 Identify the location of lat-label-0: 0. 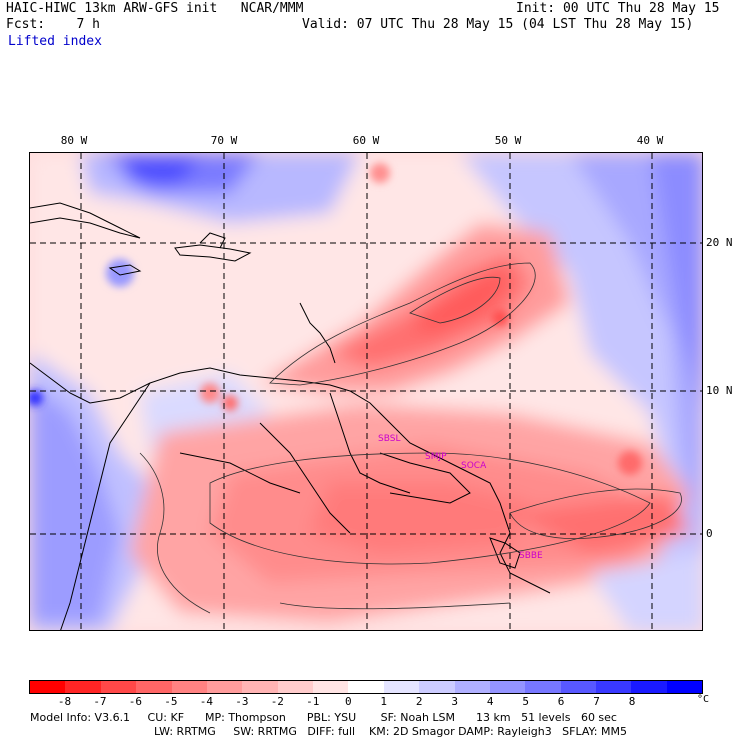
(709, 533).